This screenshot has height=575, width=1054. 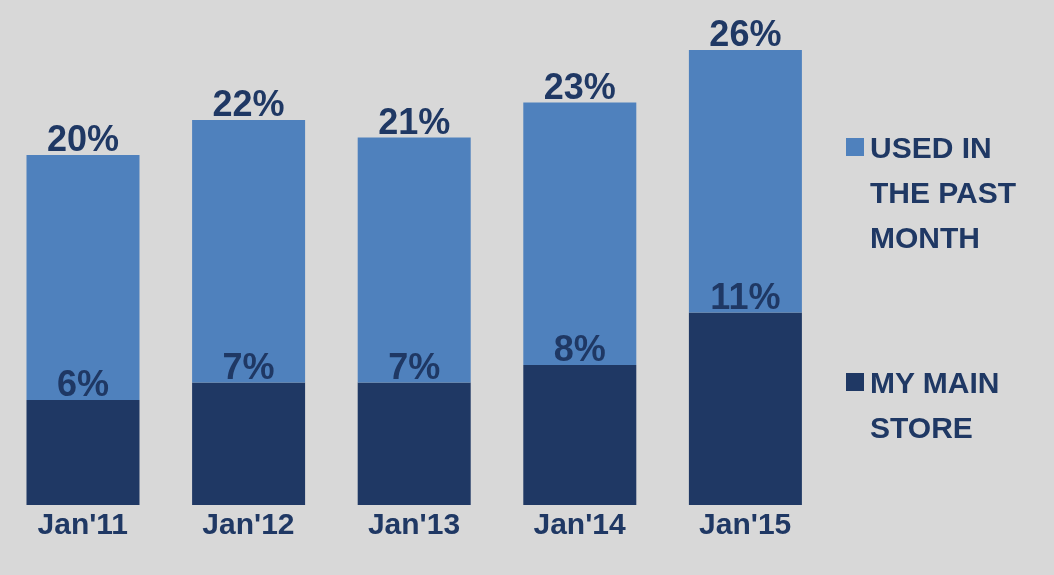 What do you see at coordinates (248, 103) in the screenshot?
I see `total-label: 22%` at bounding box center [248, 103].